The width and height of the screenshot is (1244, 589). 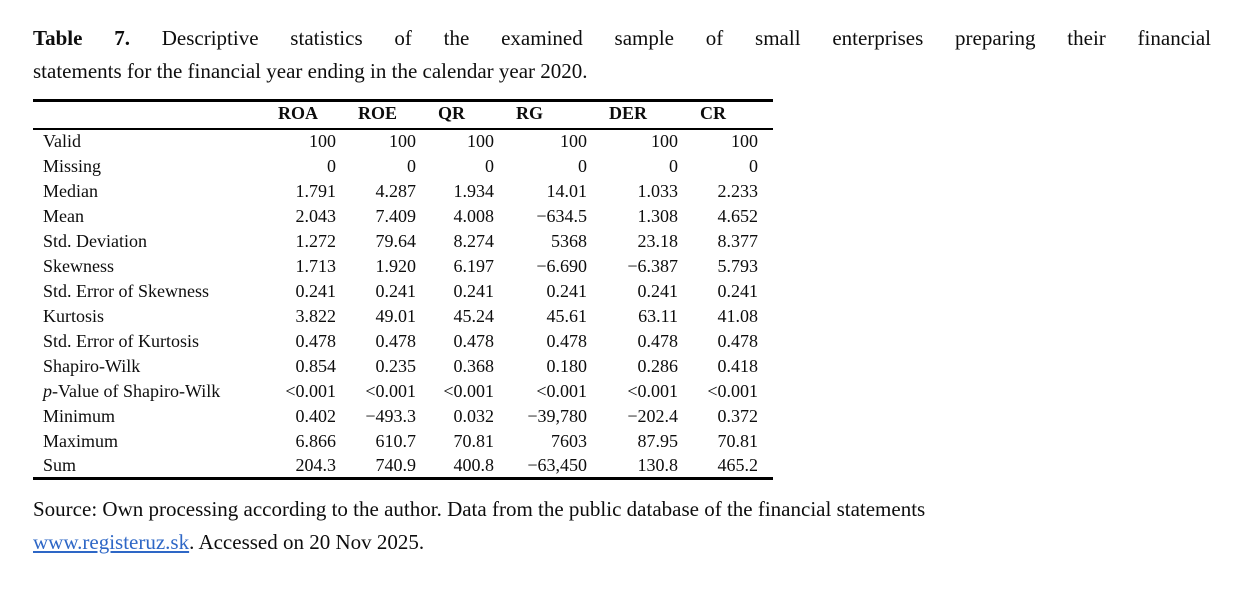 What do you see at coordinates (92, 365) in the screenshot?
I see `row-label: Shapiro-Wilk` at bounding box center [92, 365].